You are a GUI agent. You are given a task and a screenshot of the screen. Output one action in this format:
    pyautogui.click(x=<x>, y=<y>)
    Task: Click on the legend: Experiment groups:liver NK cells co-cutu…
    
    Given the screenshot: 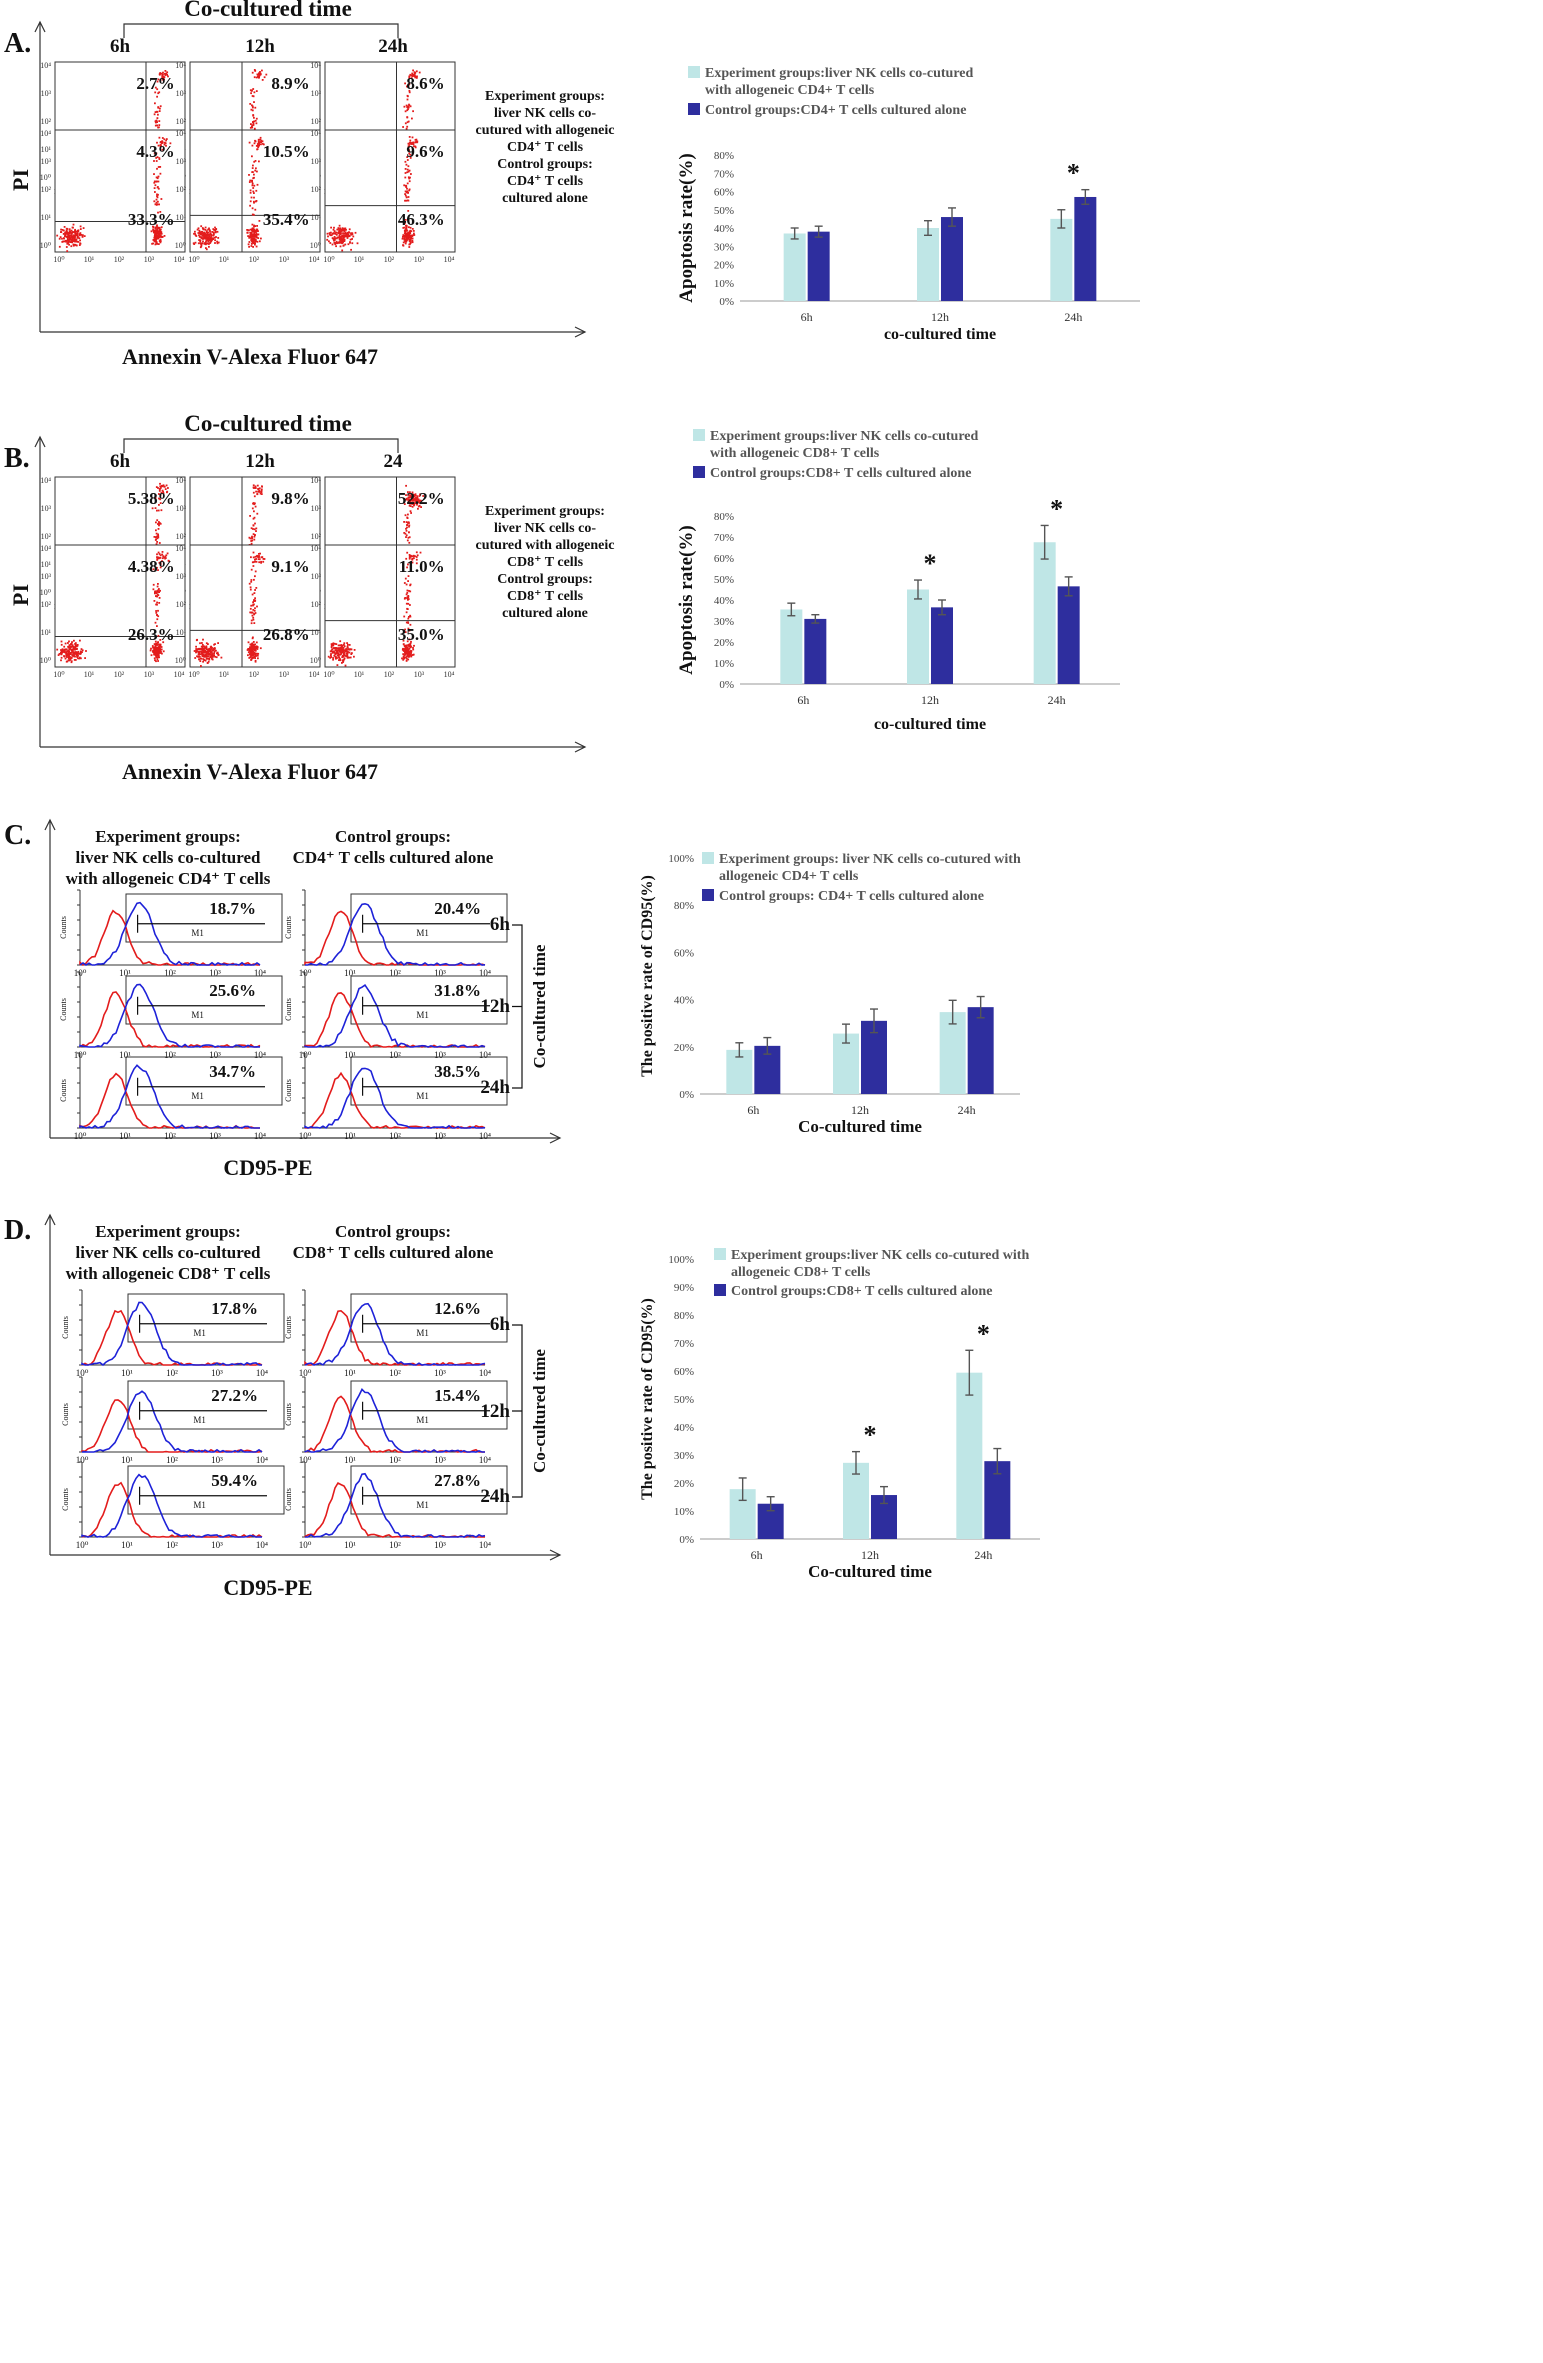 What is the action you would take?
    pyautogui.click(x=871, y=1273)
    